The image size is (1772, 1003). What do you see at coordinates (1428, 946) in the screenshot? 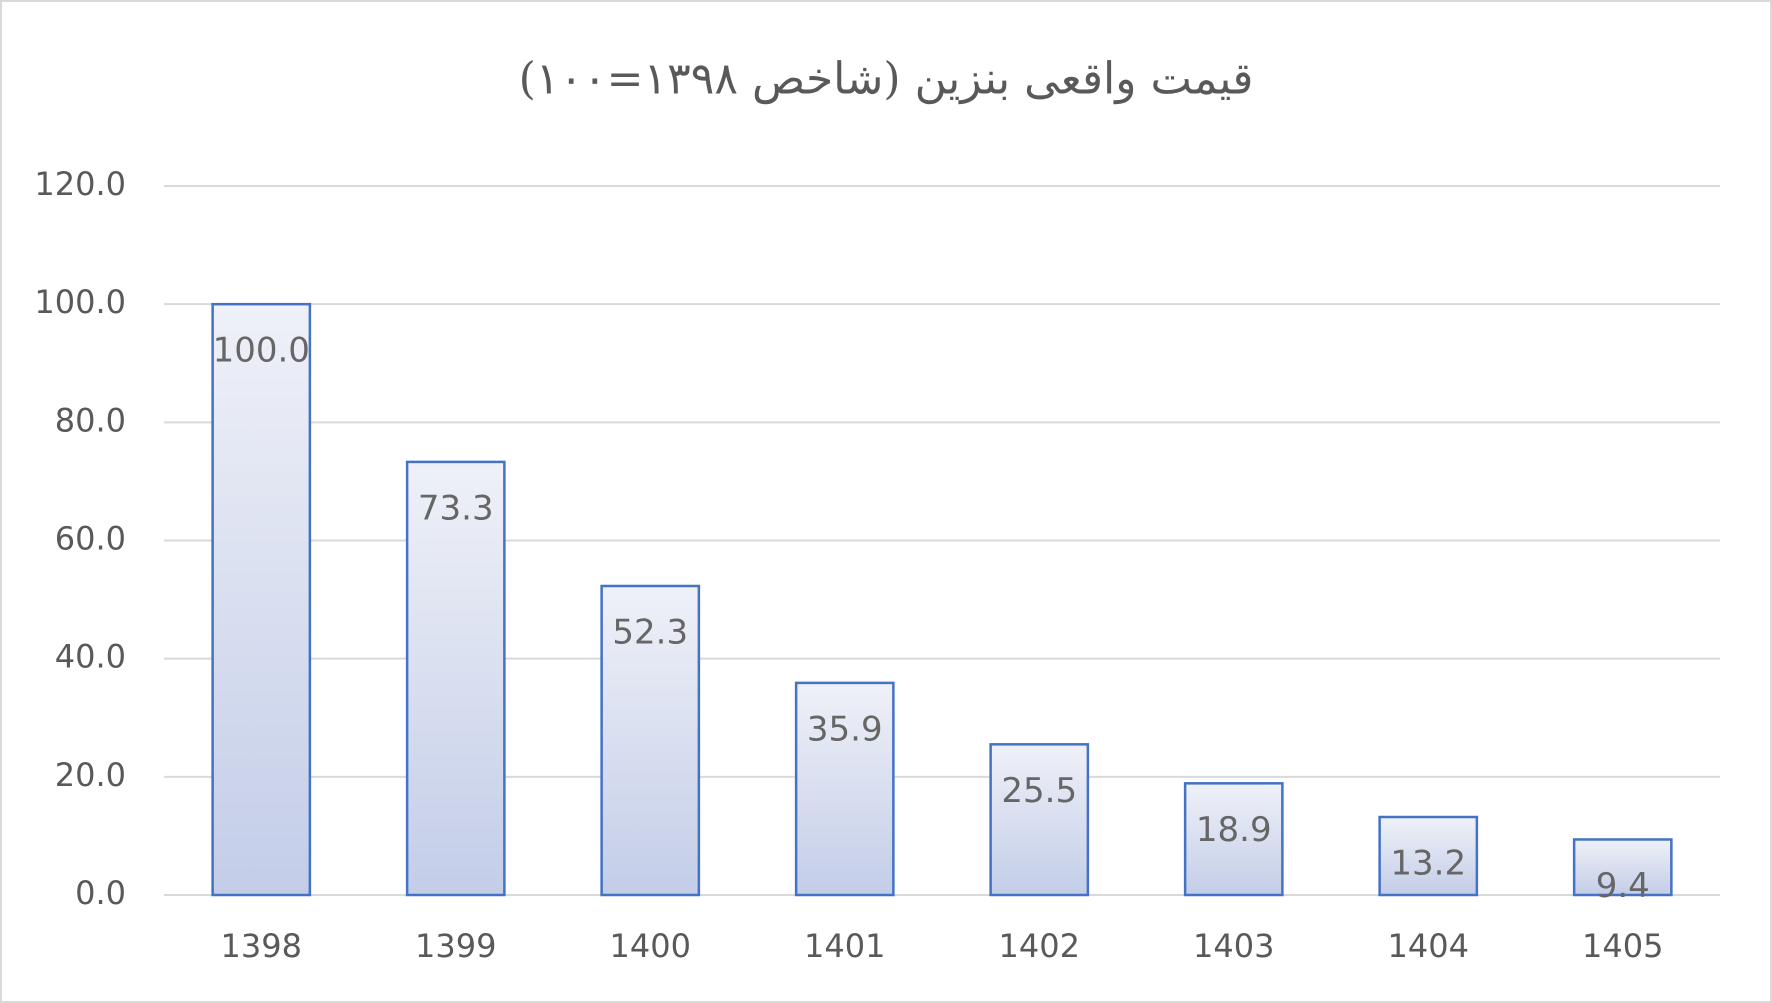
I see `x-tick-label: 1404` at bounding box center [1428, 946].